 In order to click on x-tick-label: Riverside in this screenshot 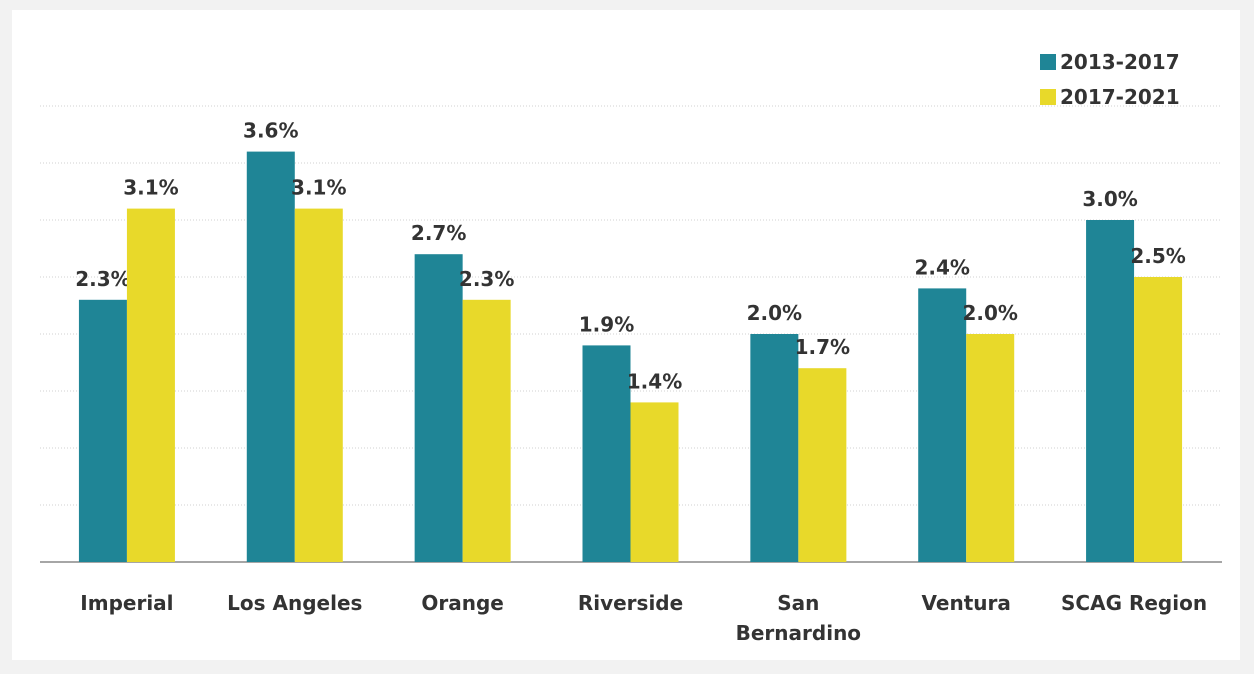, I will do `click(630, 603)`.